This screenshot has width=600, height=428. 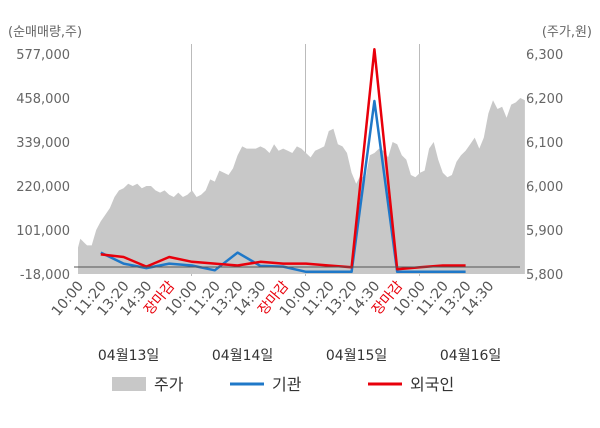 I want to click on right-axis-unit: (주가,원), so click(x=567, y=32).